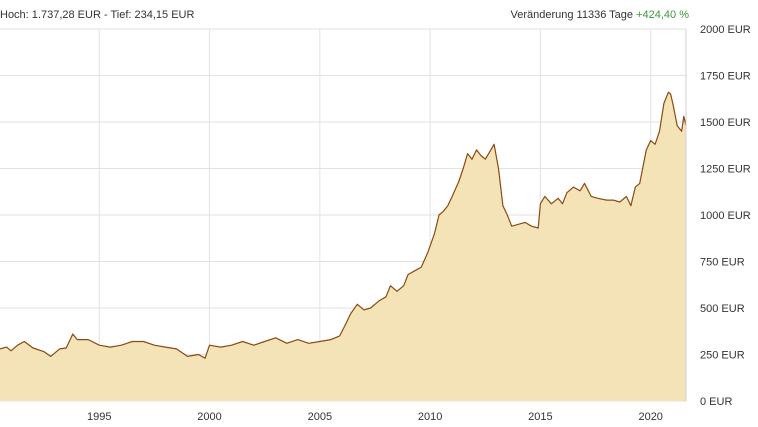 This screenshot has height=427, width=758. Describe the element at coordinates (662, 15) in the screenshot. I see `change-percent: +424,40 %` at that location.